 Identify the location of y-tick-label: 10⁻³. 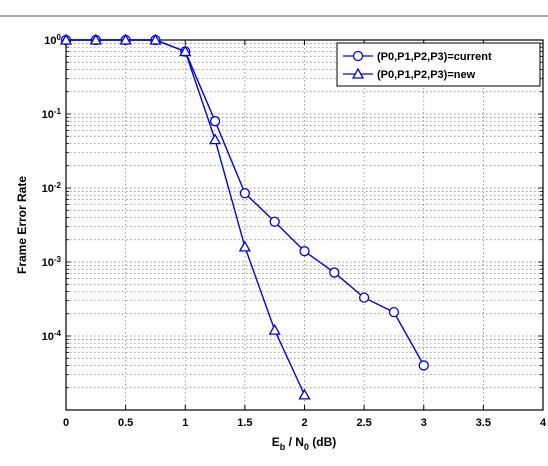
(52, 262).